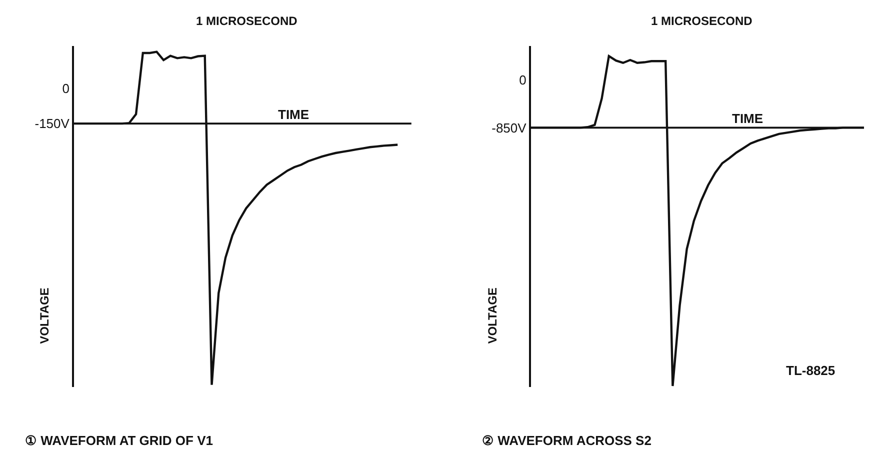 This screenshot has height=469, width=874. I want to click on text: ① WAVEFORM AT GRID OF V1, so click(119, 440).